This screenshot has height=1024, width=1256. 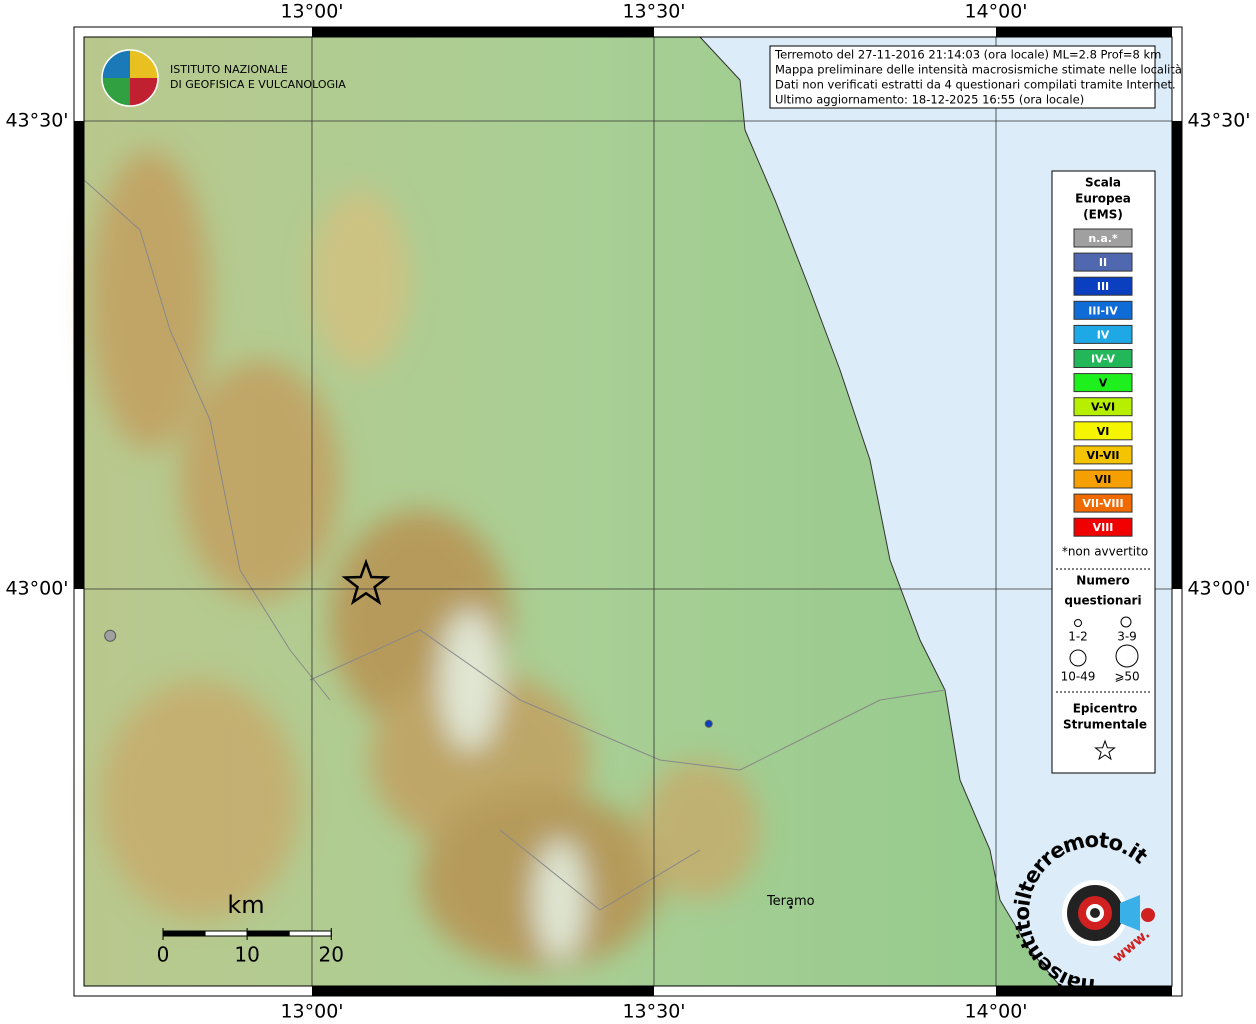 I want to click on legend-label: VI-VII, so click(x=1102, y=455).